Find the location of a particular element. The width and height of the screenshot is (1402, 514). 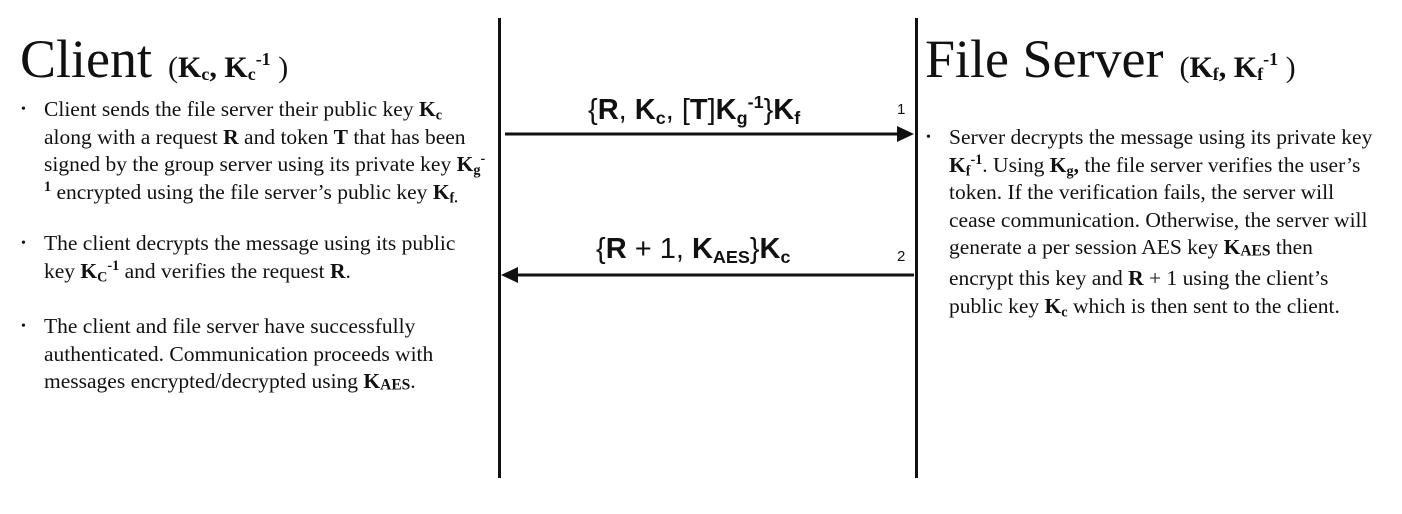

server-lifeline is located at coordinates (916, 248).